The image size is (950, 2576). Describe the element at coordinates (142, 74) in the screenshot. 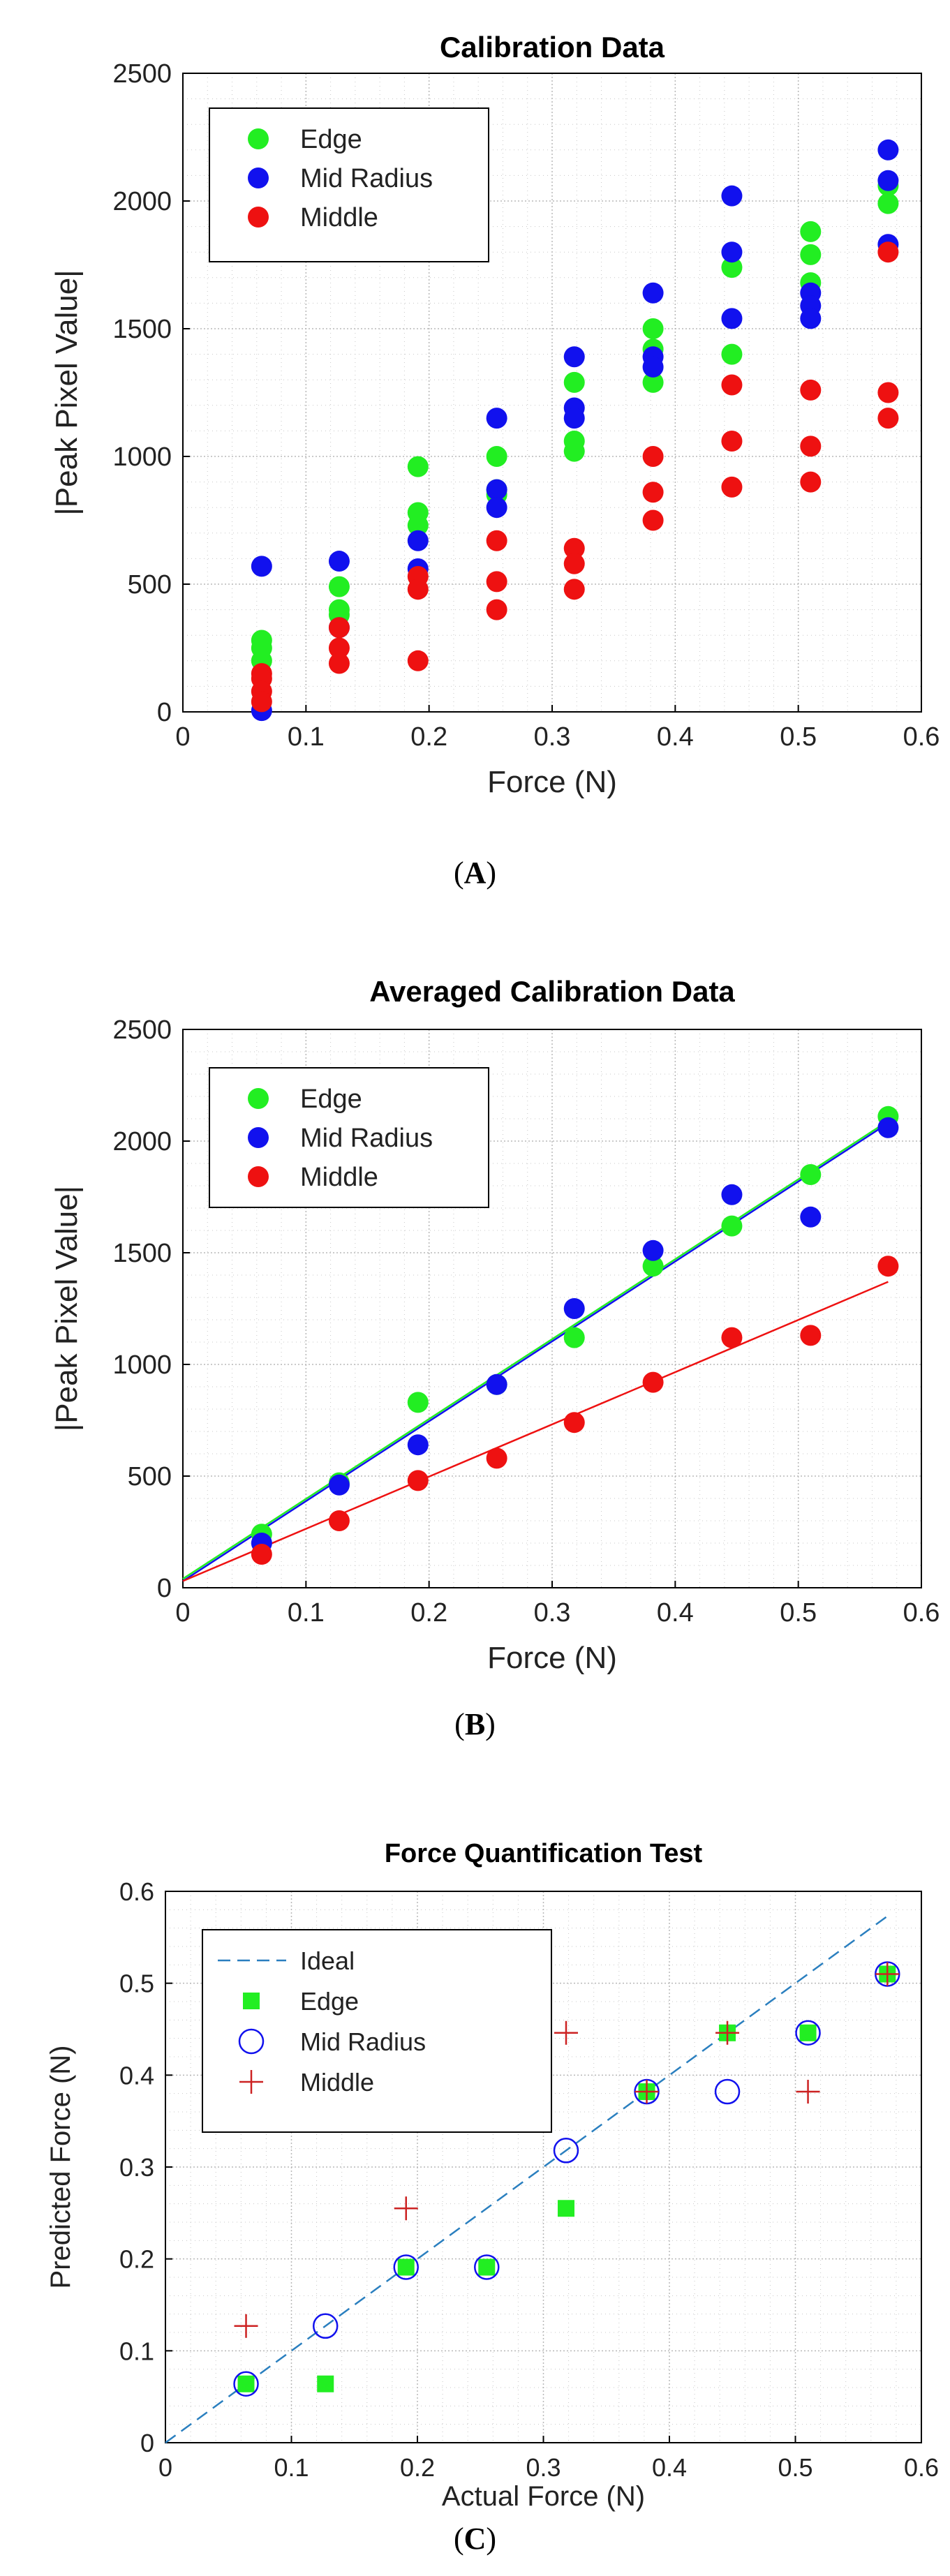

I see `y-tick-label: 2500` at that location.